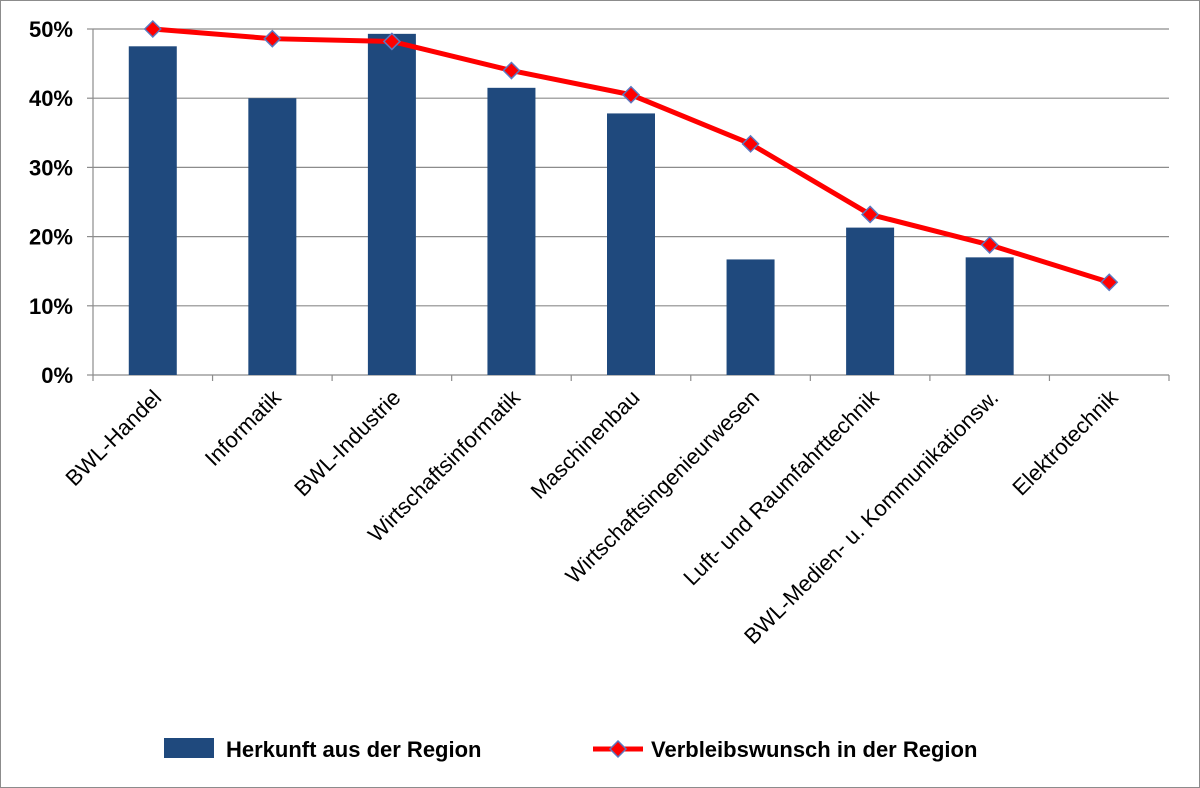 This screenshot has width=1200, height=788. Describe the element at coordinates (51, 237) in the screenshot. I see `y-tick-label: 20%` at that location.